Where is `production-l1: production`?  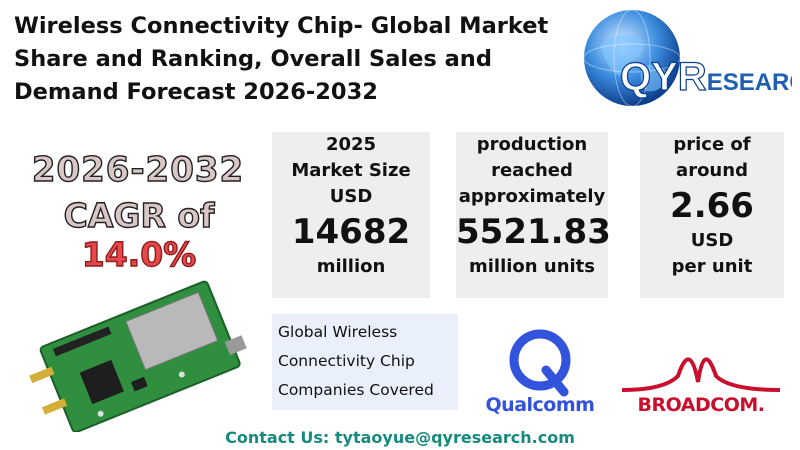
production-l1: production is located at coordinates (532, 144).